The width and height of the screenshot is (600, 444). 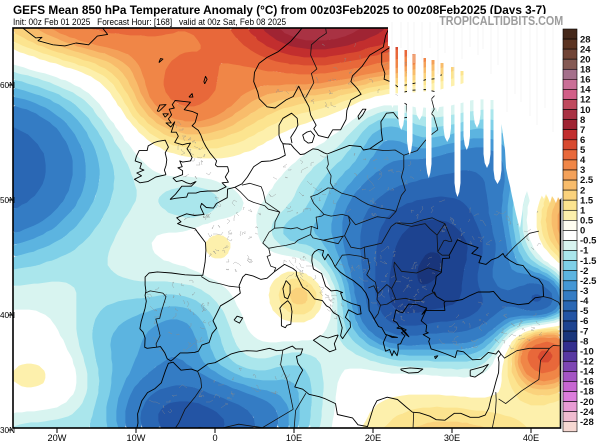 What do you see at coordinates (582, 140) in the screenshot?
I see `svg-text: 6` at bounding box center [582, 140].